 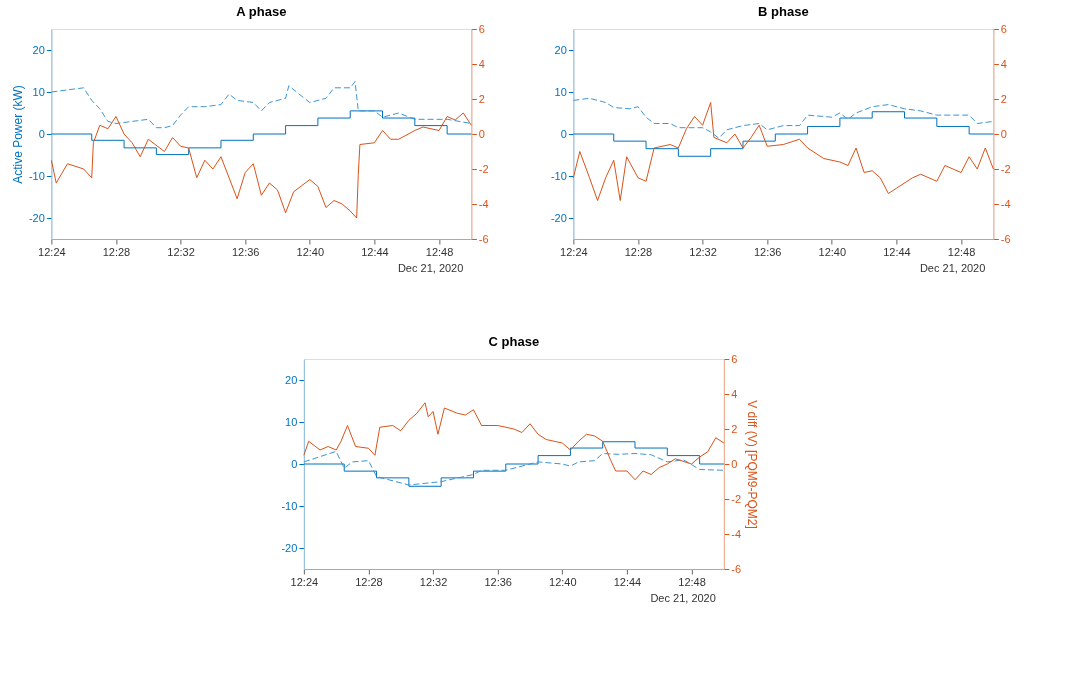 What do you see at coordinates (514, 341) in the screenshot?
I see `chart-title: C phase` at bounding box center [514, 341].